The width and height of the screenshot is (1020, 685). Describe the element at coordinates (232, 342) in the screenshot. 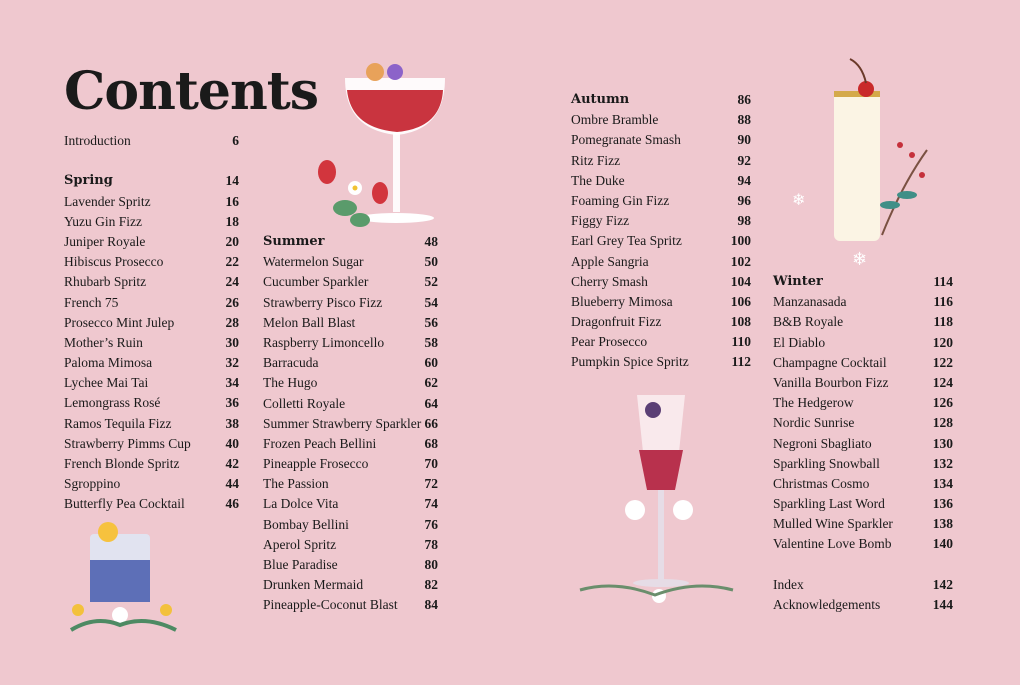

I see `page-number: 30` at that location.